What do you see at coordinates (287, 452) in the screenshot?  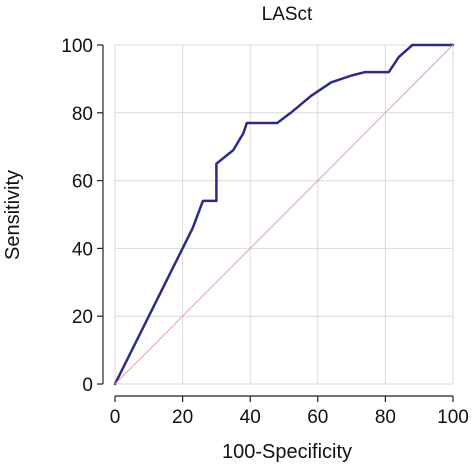 I see `x-axis-title: 100-Specificity` at bounding box center [287, 452].